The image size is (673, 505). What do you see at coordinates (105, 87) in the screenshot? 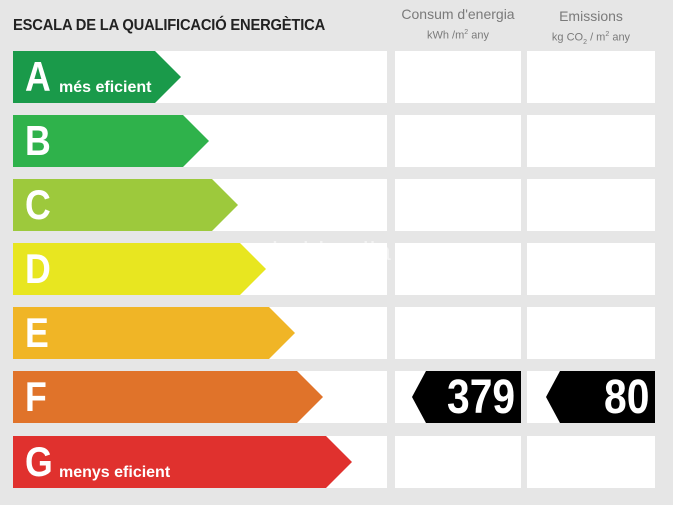
I see `rating-sublabel: més eficient` at bounding box center [105, 87].